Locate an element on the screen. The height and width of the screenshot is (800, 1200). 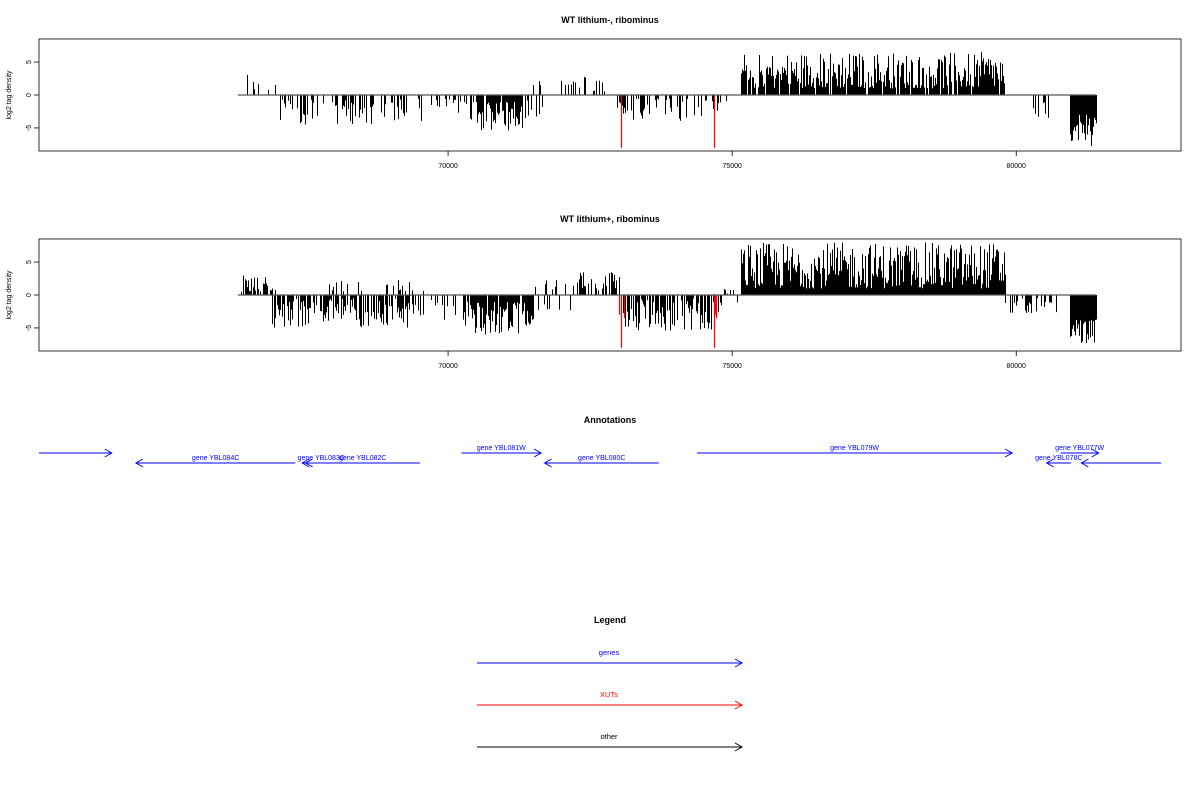
gene-arrow: gene YBL079W is located at coordinates (855, 451).